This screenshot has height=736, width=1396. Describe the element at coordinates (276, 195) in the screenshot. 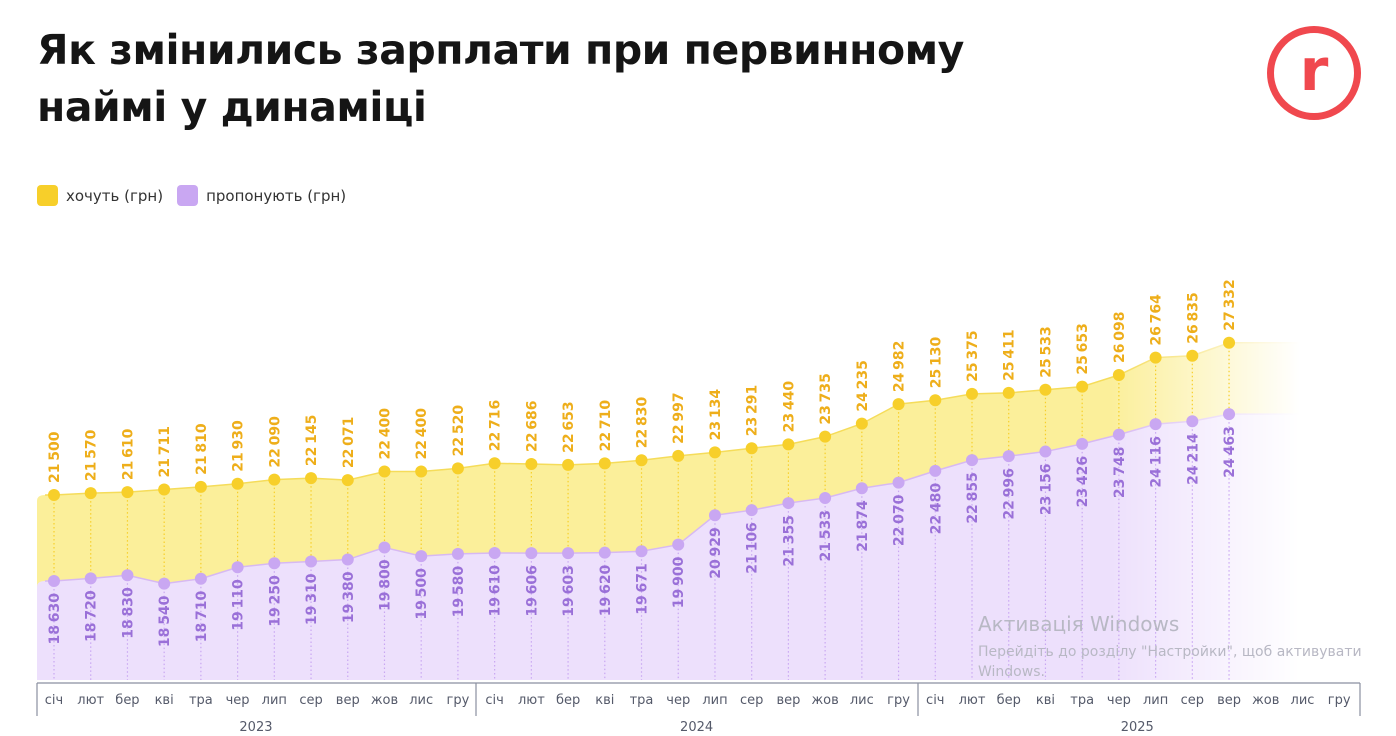

I see `legend-label-offer: пропонують (грн)` at that location.